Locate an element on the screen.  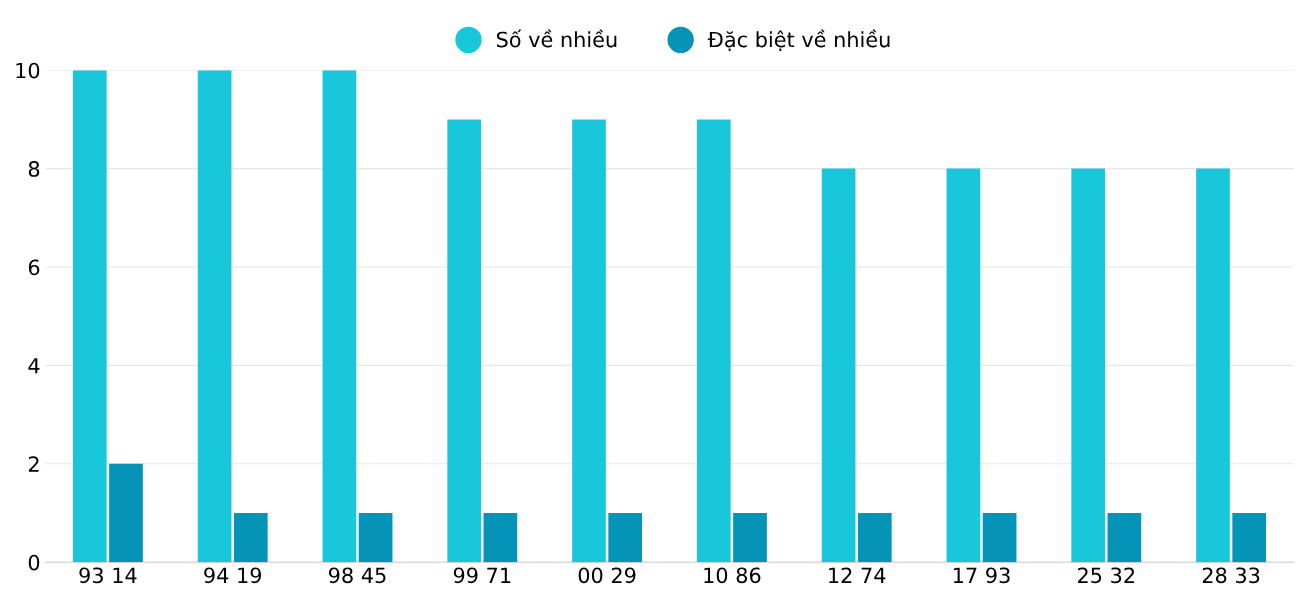
x-tick-label: 93 14 is located at coordinates (108, 575).